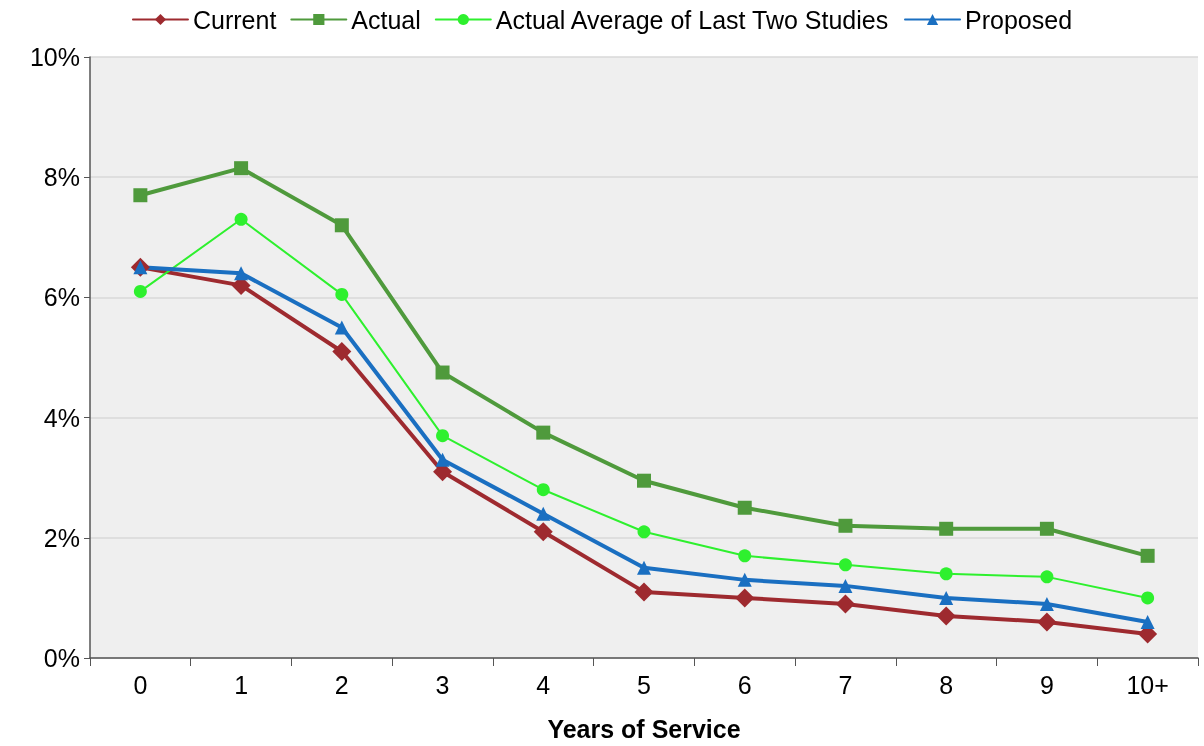  Describe the element at coordinates (946, 684) in the screenshot. I see `x-tick-label: 8` at that location.